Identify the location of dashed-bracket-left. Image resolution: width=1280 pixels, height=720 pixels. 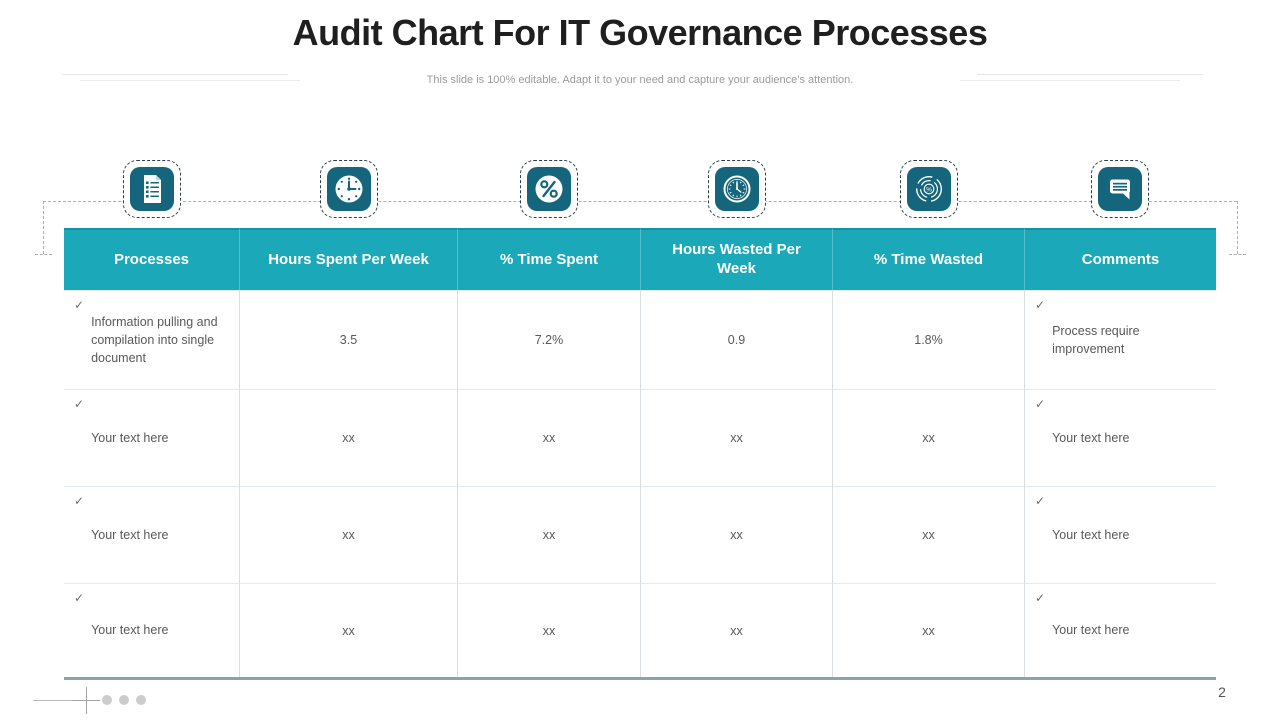
(43, 227).